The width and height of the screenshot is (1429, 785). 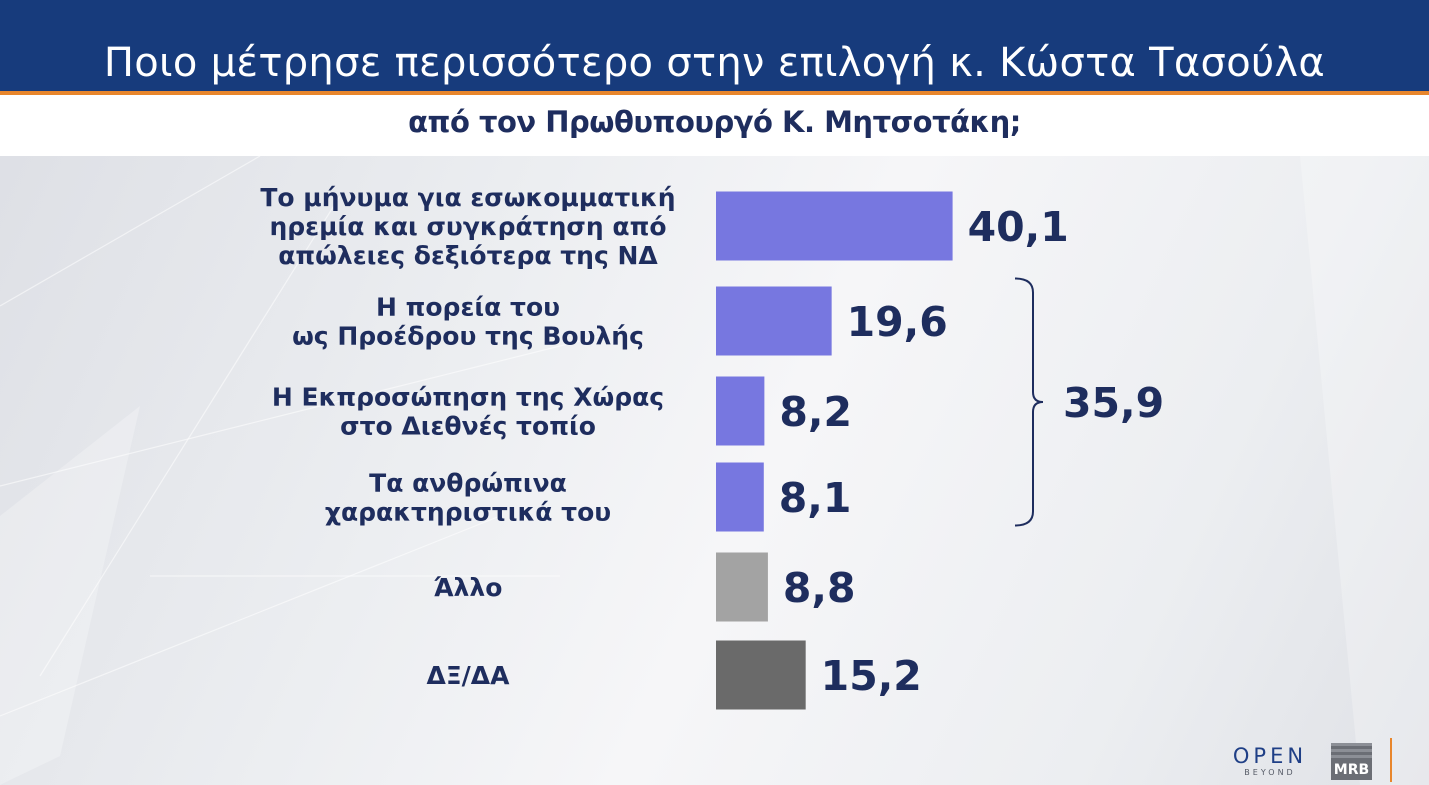 I want to click on category-label-line: Το μήνυμα για εσωκομματική, so click(x=467, y=197).